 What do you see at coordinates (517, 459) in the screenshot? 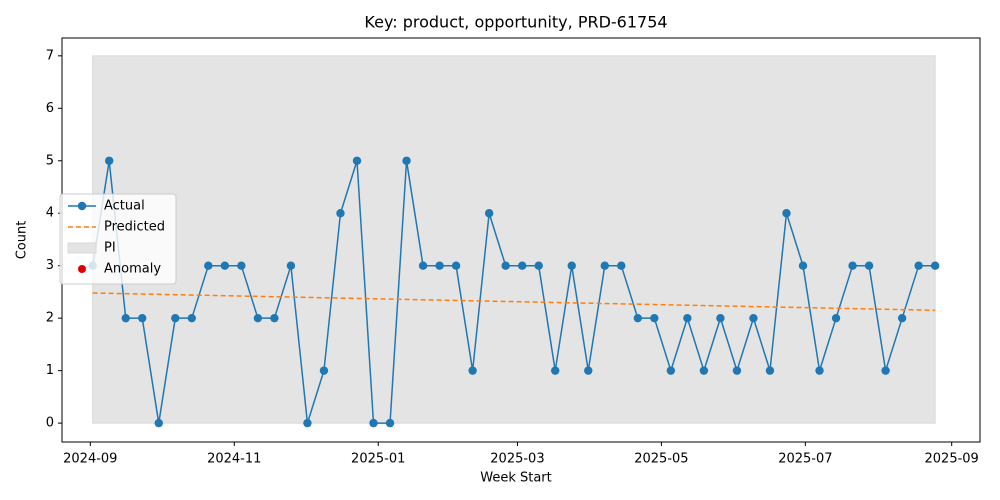
I see `x-tick-label: 2025-03` at bounding box center [517, 459].